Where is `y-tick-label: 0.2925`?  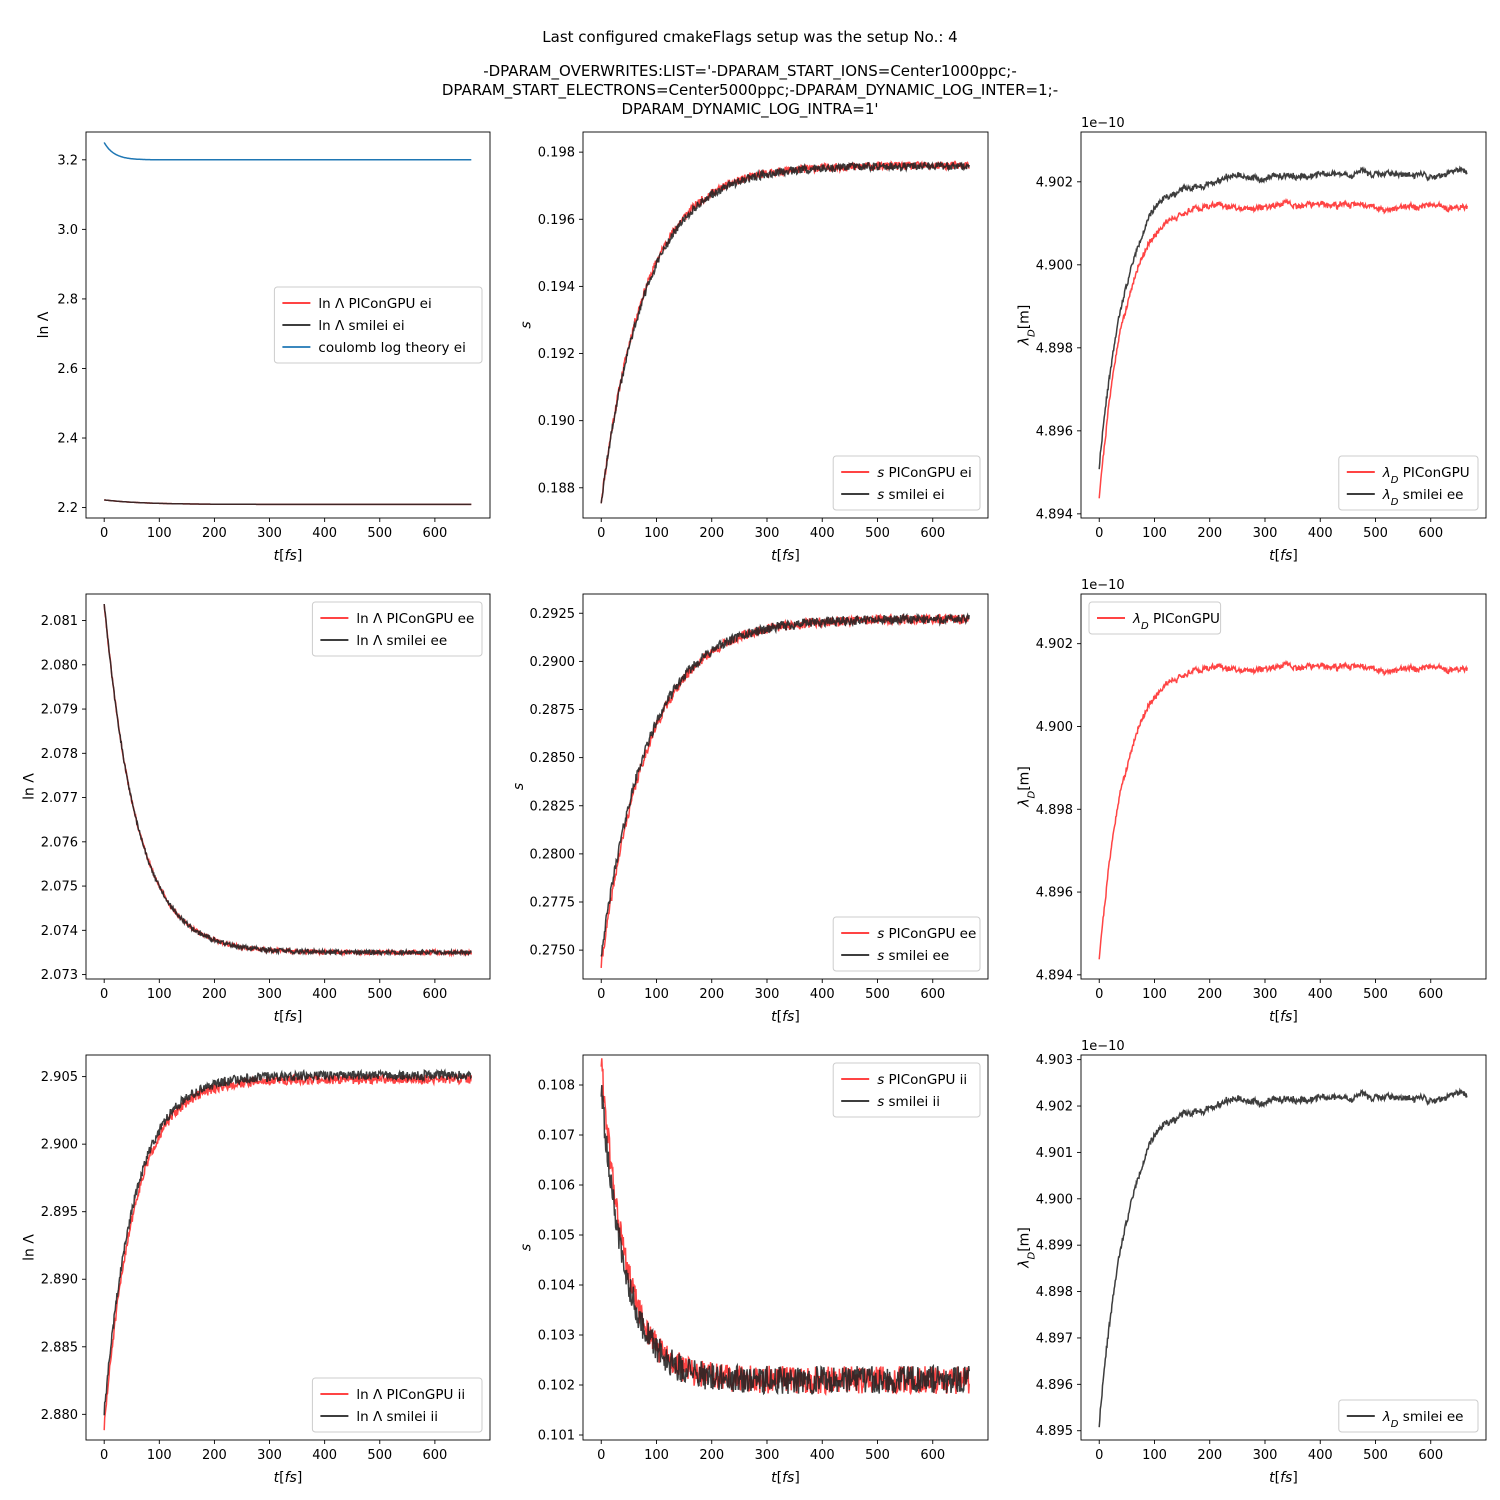
y-tick-label: 0.2925 is located at coordinates (553, 614).